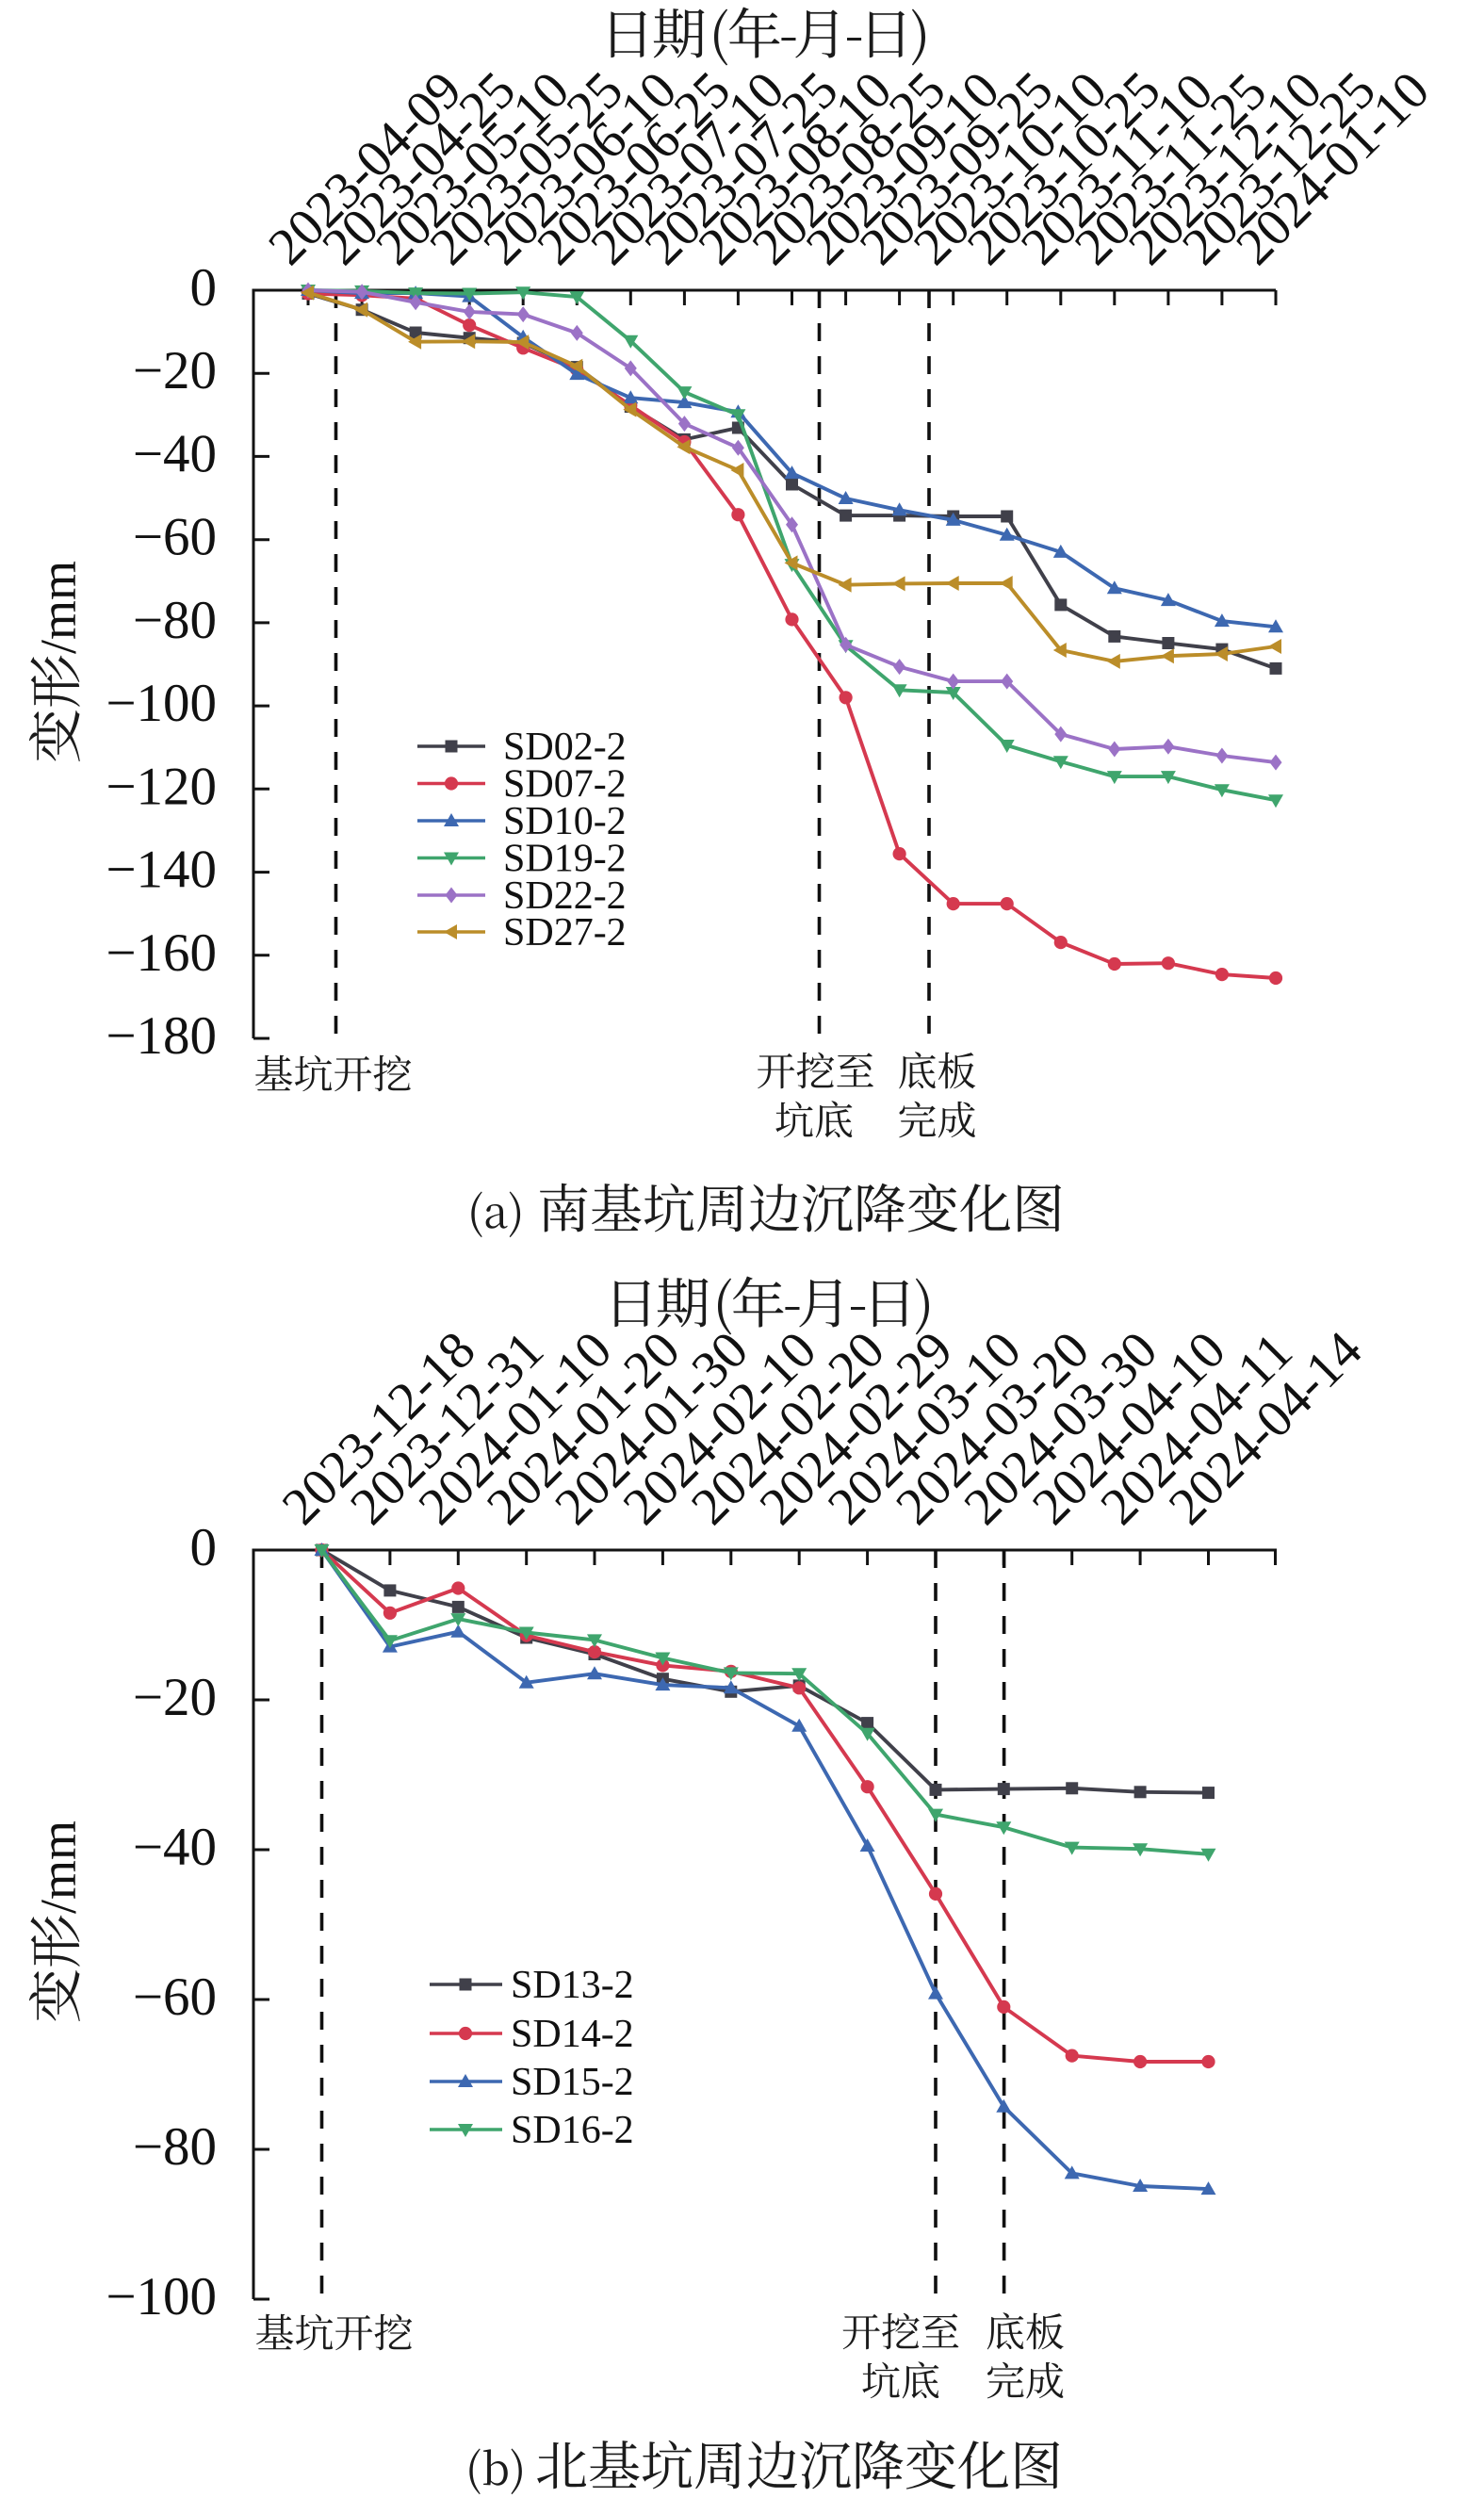 The width and height of the screenshot is (1484, 2514). What do you see at coordinates (161, 870) in the screenshot?
I see `svg-text: −140` at bounding box center [161, 870].